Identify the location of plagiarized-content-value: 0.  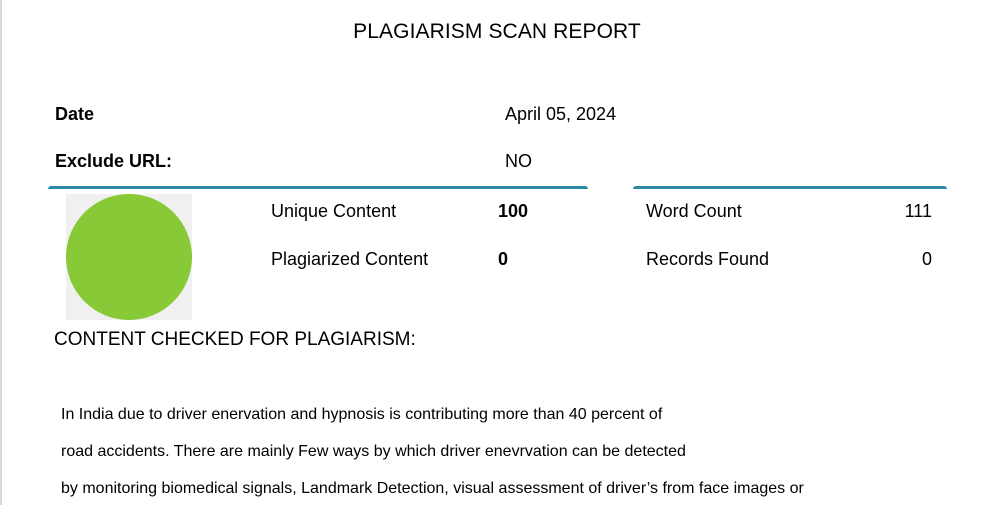
(503, 259).